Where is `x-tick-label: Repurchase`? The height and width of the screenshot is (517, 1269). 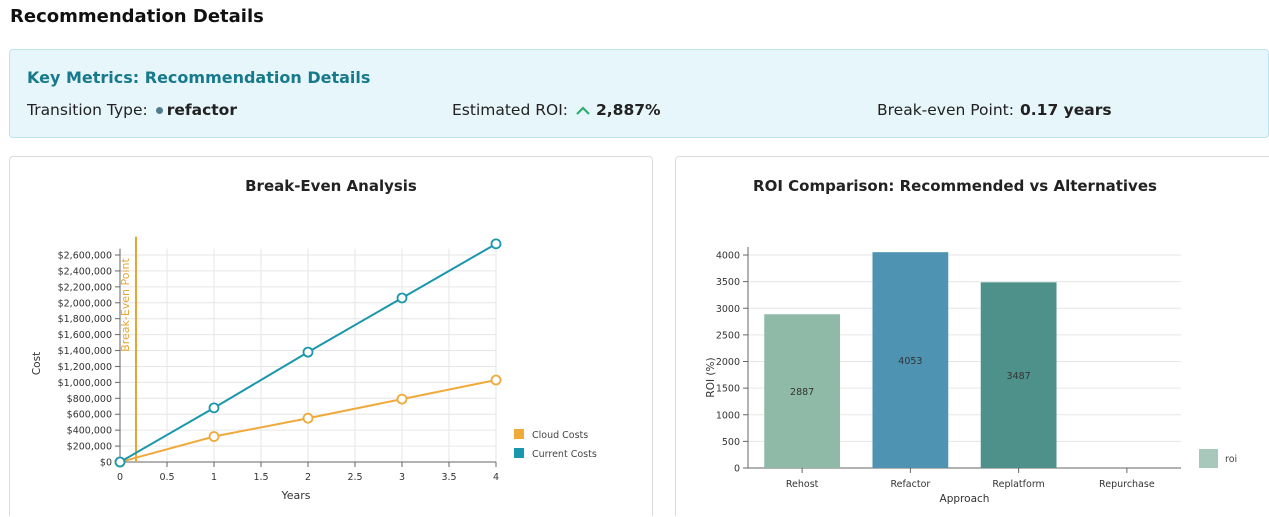 x-tick-label: Repurchase is located at coordinates (1127, 484).